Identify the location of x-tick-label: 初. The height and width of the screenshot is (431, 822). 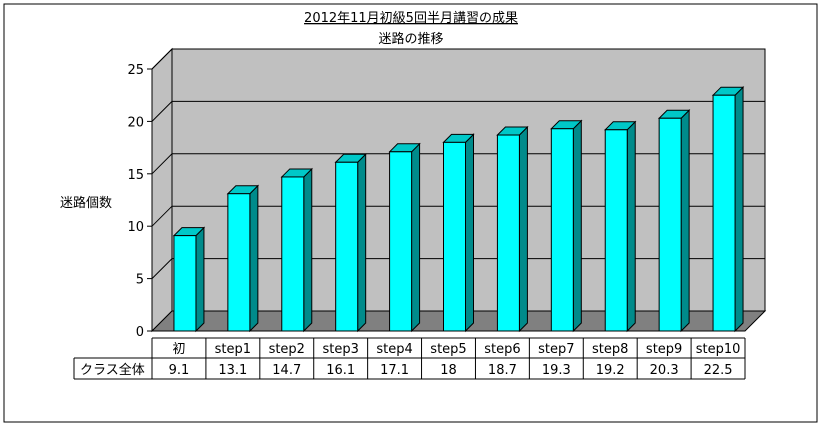
(178, 349).